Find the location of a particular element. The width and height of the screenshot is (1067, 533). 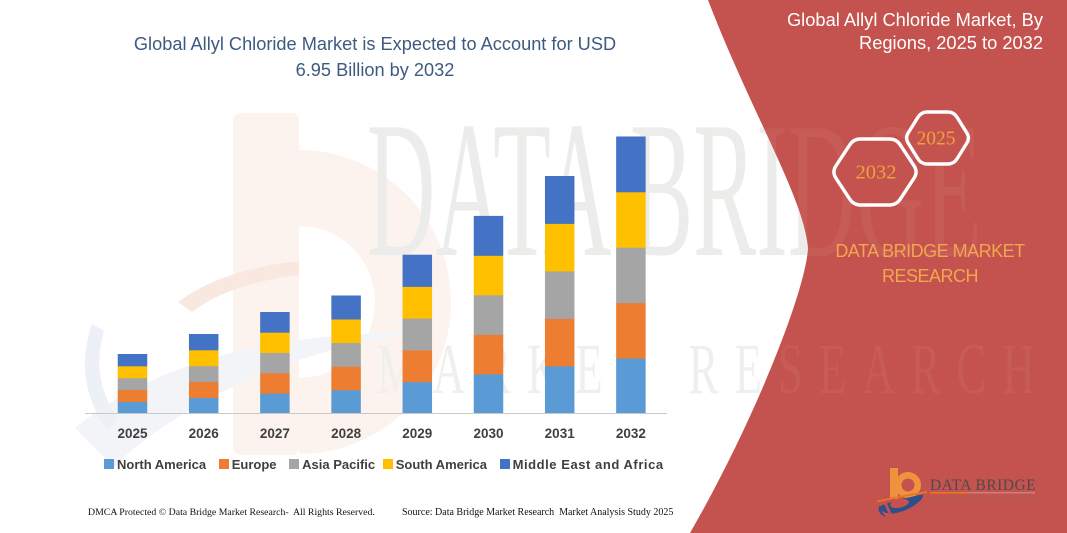

svg-text: MARKET RESEARCH is located at coordinates (986, 500).